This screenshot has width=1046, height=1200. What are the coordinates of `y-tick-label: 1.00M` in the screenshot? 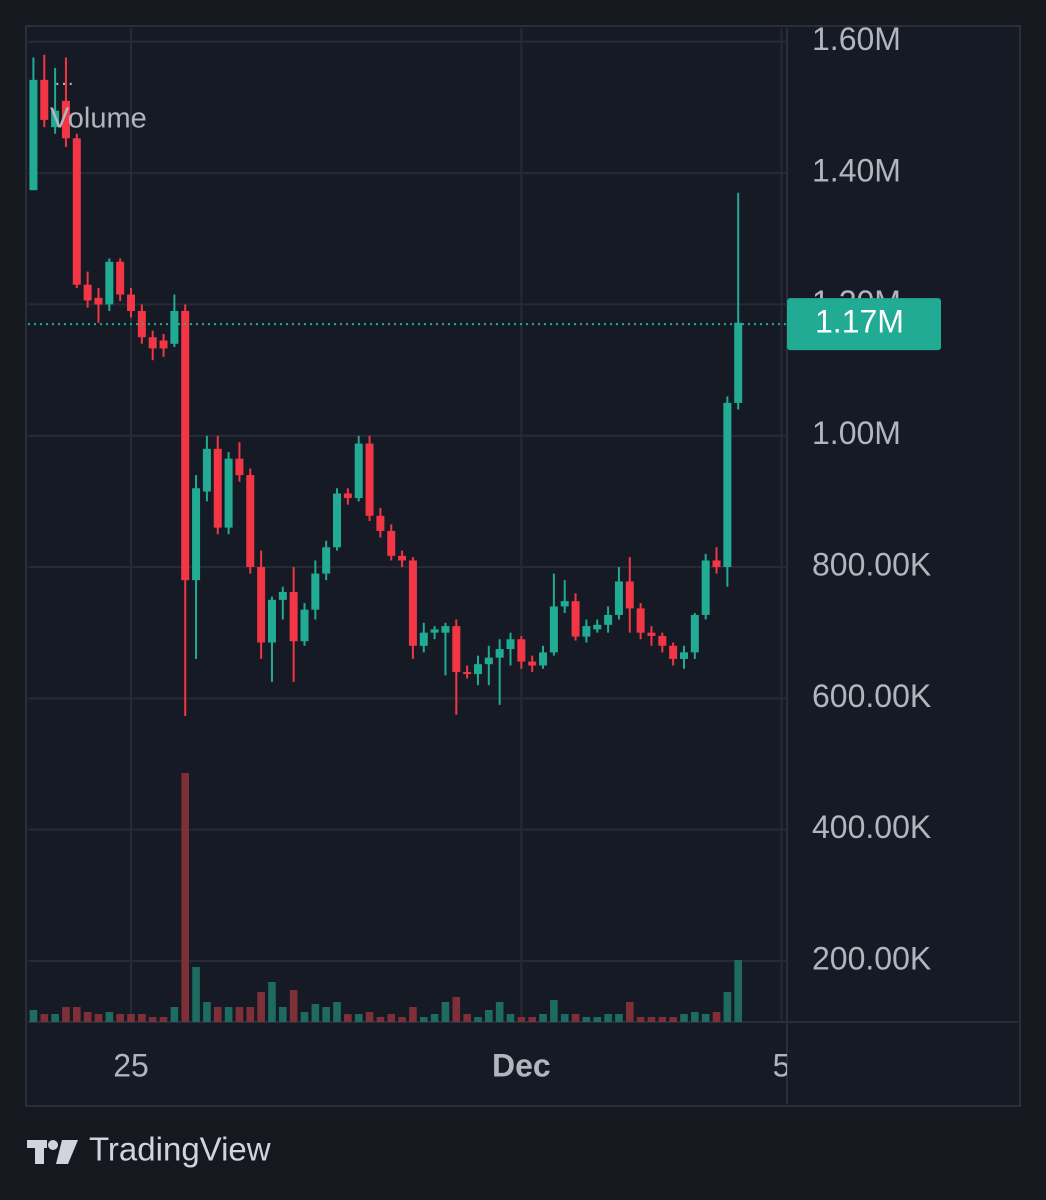 It's located at (856, 433).